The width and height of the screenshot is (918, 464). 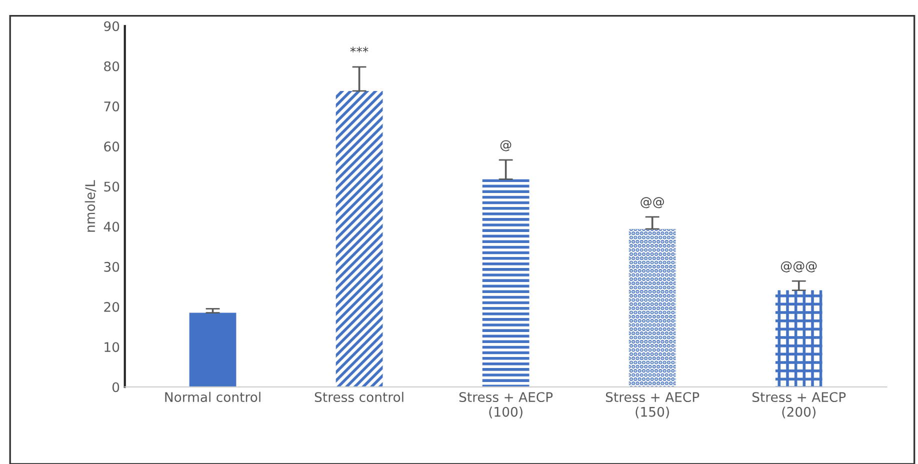 What do you see at coordinates (112, 307) in the screenshot?
I see `y-tick-label: 20` at bounding box center [112, 307].